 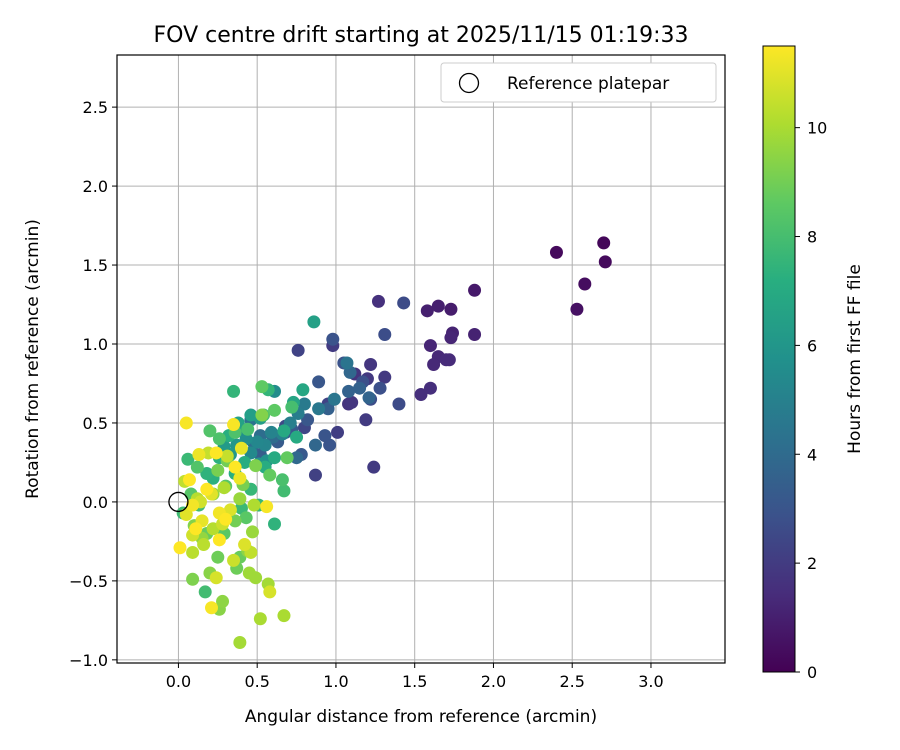 What do you see at coordinates (256, 681) in the screenshot?
I see `x-tick-label: 0.5` at bounding box center [256, 681].